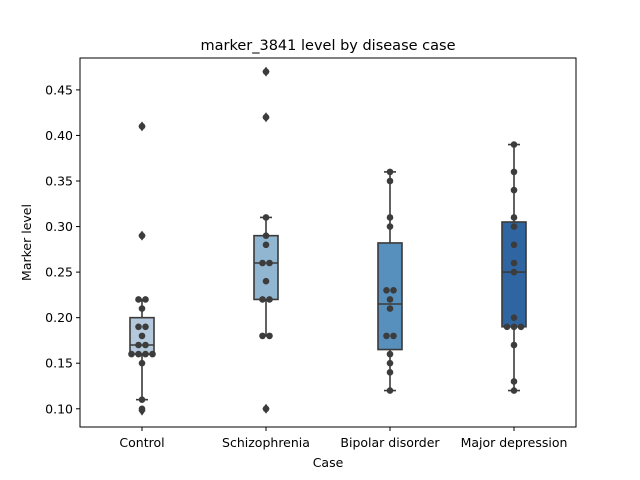 This screenshot has width=640, height=480. What do you see at coordinates (266, 442) in the screenshot?
I see `x-tick-label: Schizophrenia` at bounding box center [266, 442].